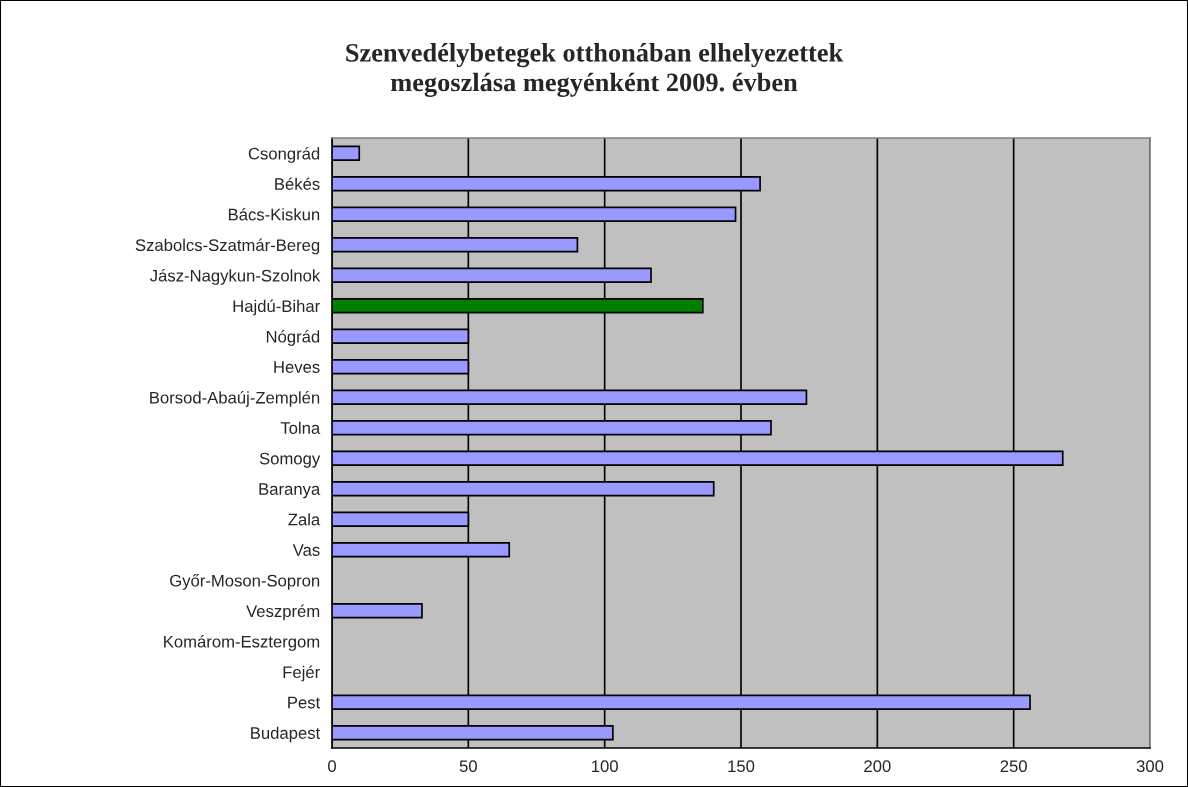 Image resolution: width=1188 pixels, height=787 pixels. I want to click on y-tick-label: Békés, so click(297, 183).